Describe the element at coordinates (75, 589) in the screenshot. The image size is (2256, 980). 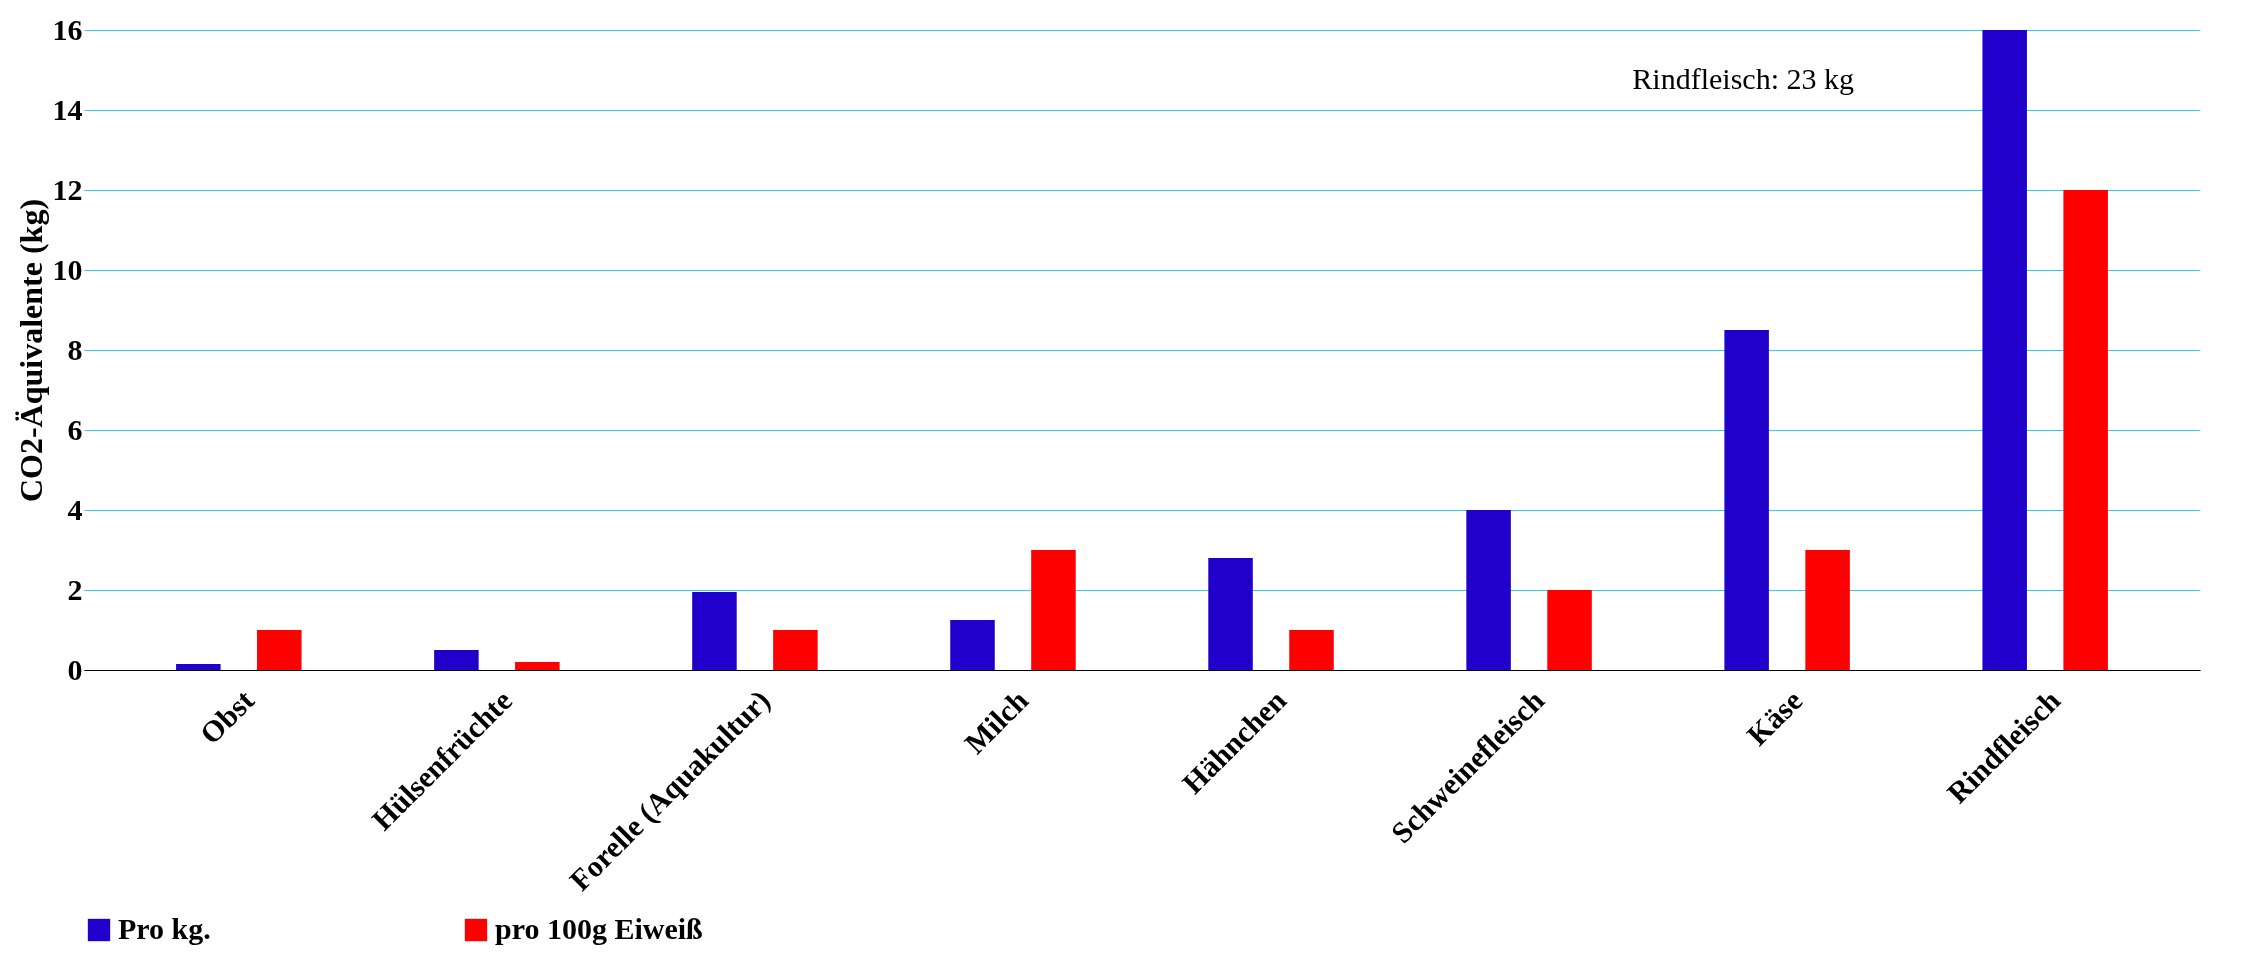
I see `y-tick-label: 2` at that location.